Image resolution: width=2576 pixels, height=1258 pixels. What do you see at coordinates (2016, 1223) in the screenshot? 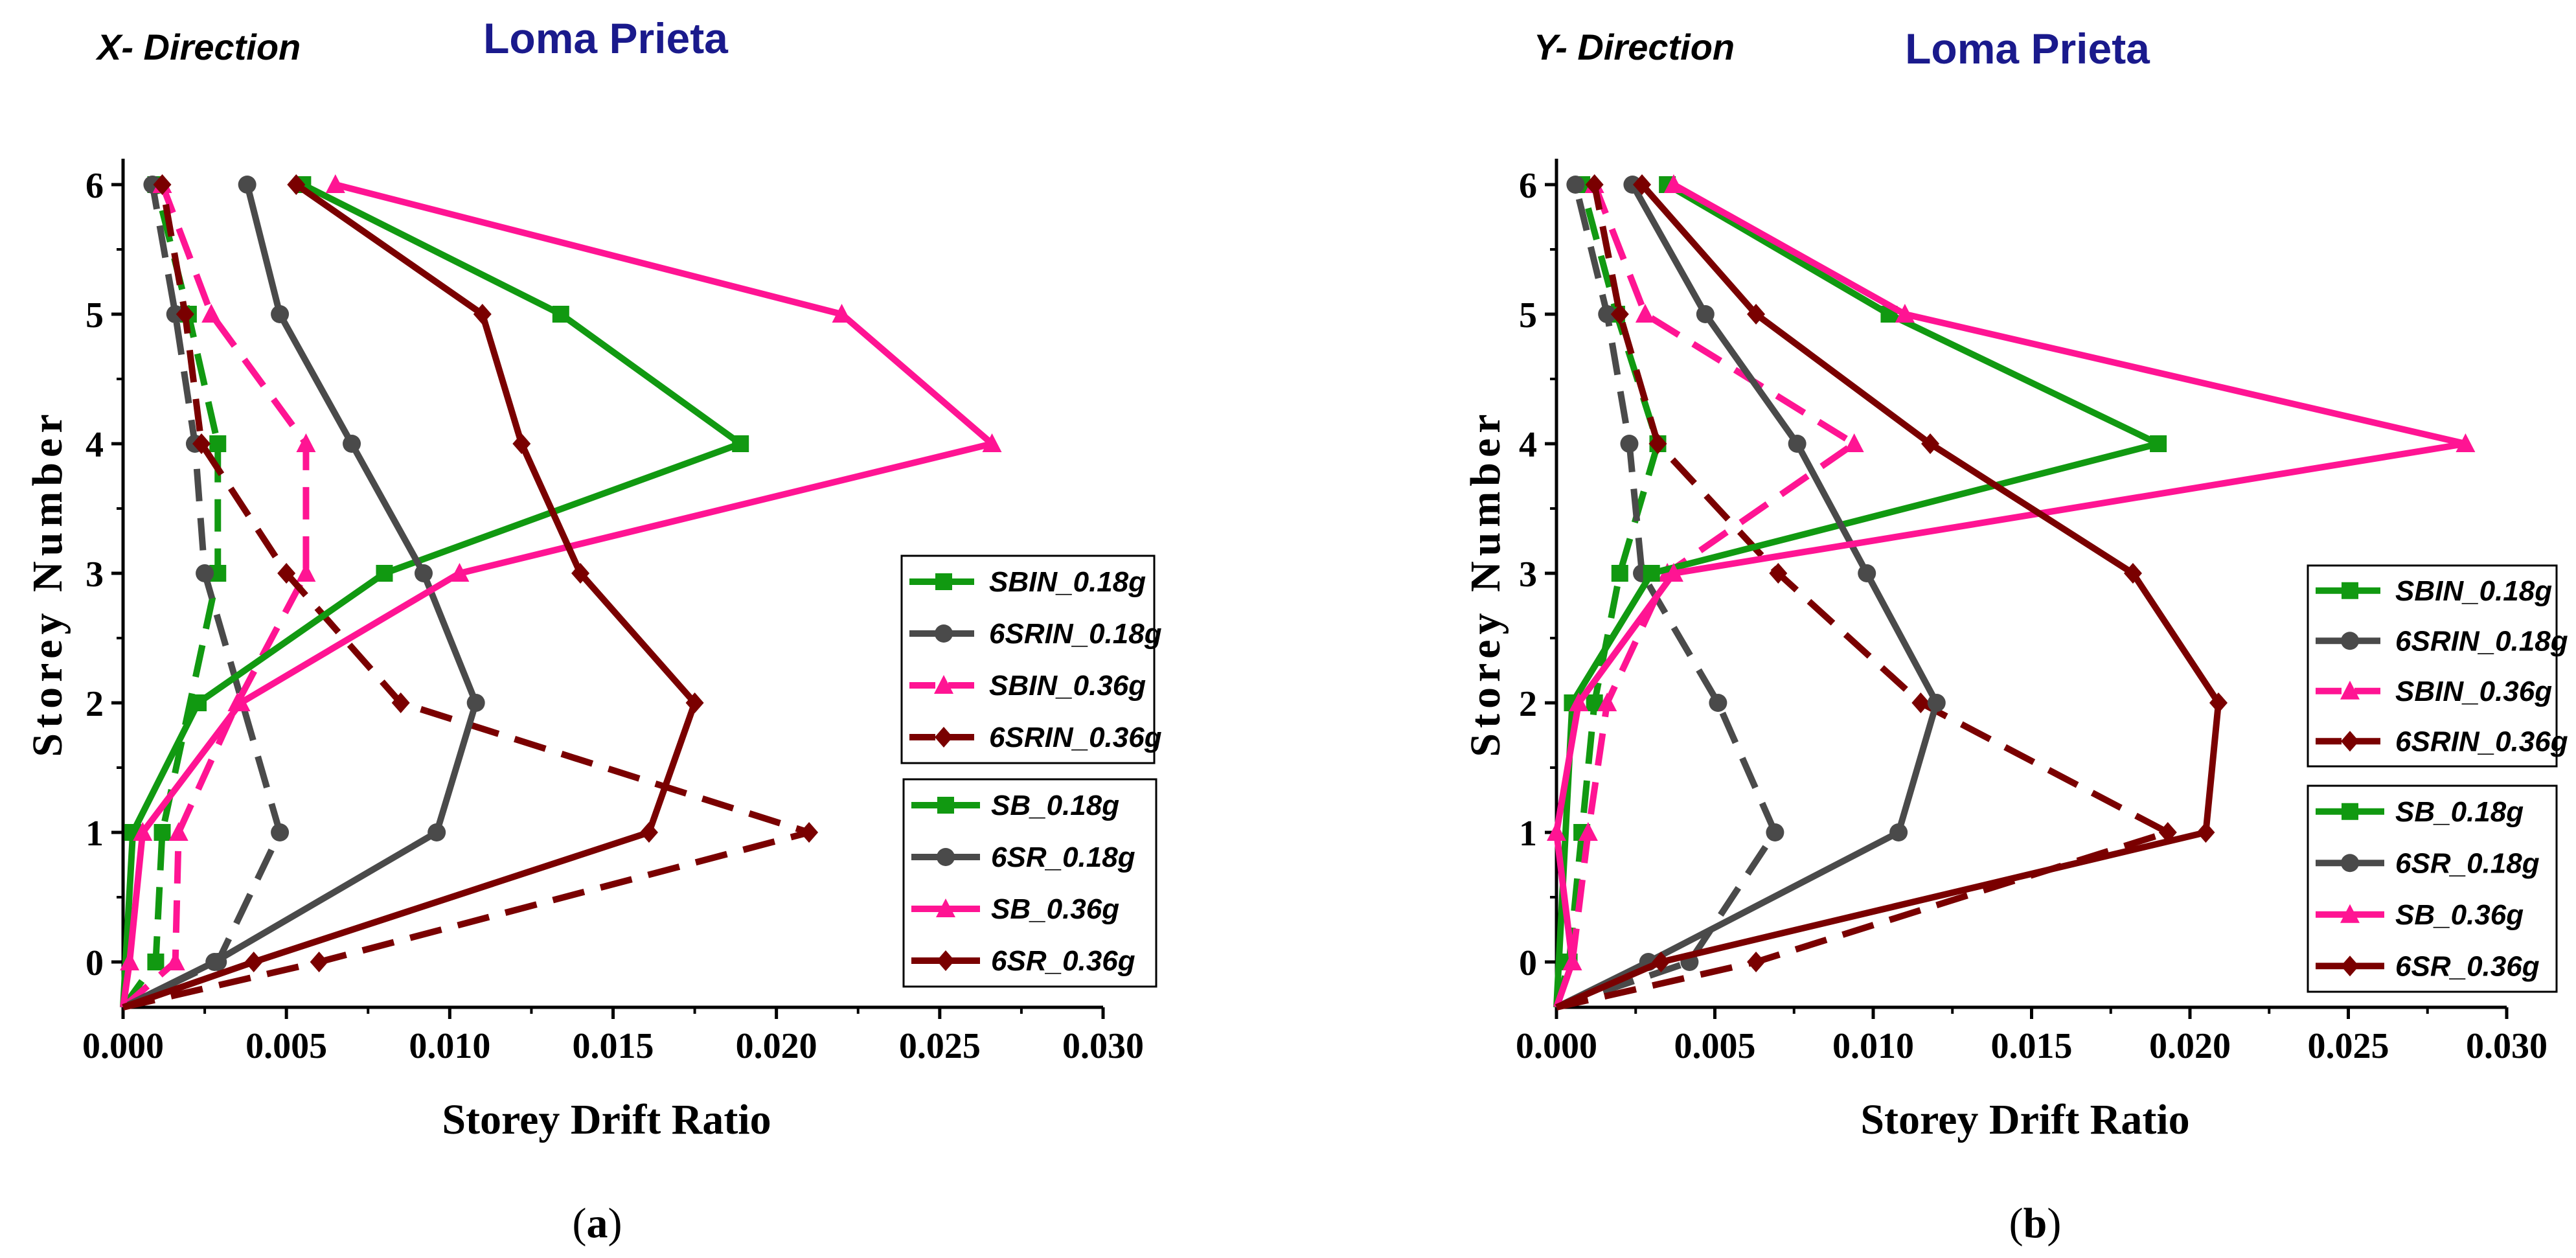
I see `caption-open-paren: (` at bounding box center [2016, 1223].